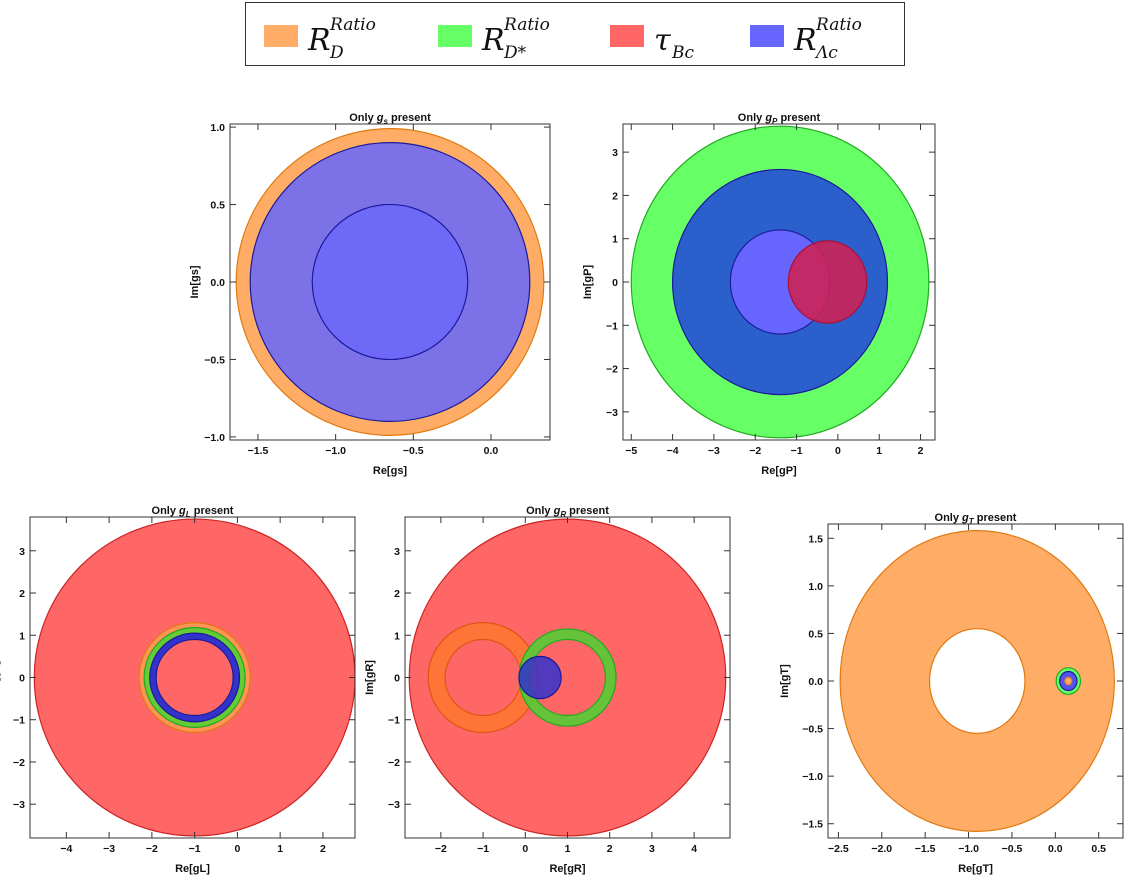 This screenshot has width=1127, height=888. I want to click on y-axis-label: Im[gR], so click(370, 677).